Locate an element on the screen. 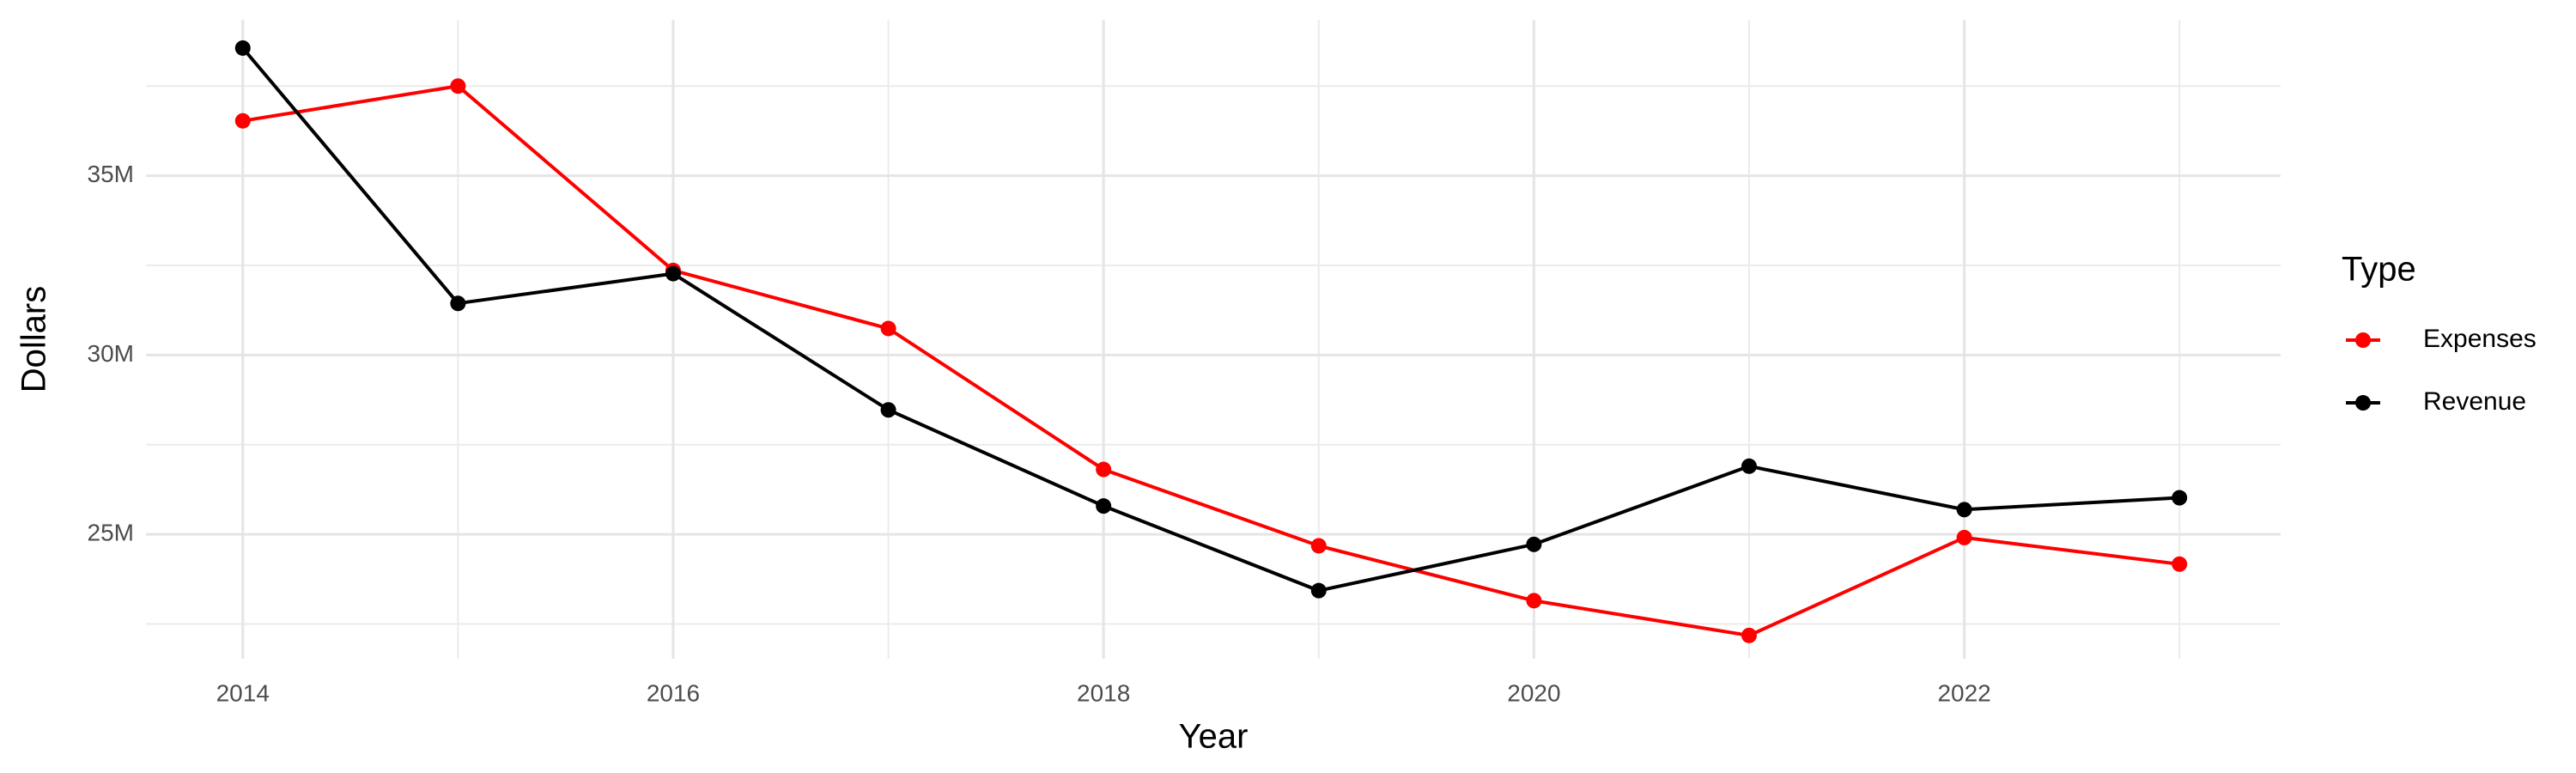  x-tick-label: 2022 is located at coordinates (1963, 692).